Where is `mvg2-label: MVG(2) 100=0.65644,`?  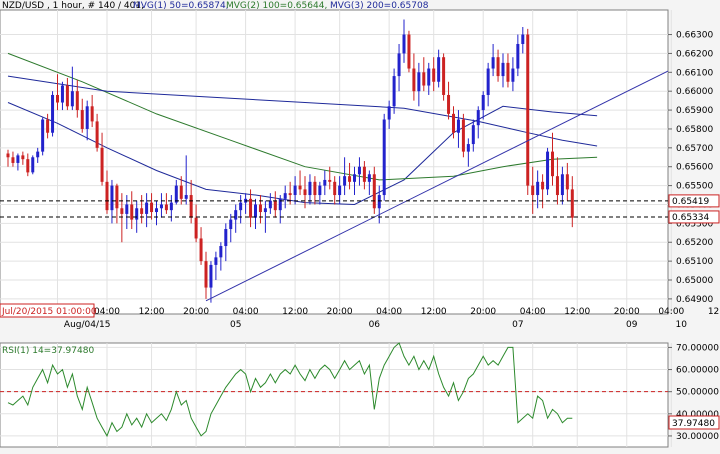
mvg2-label: MVG(2) 100=0.65644, is located at coordinates (276, 6).